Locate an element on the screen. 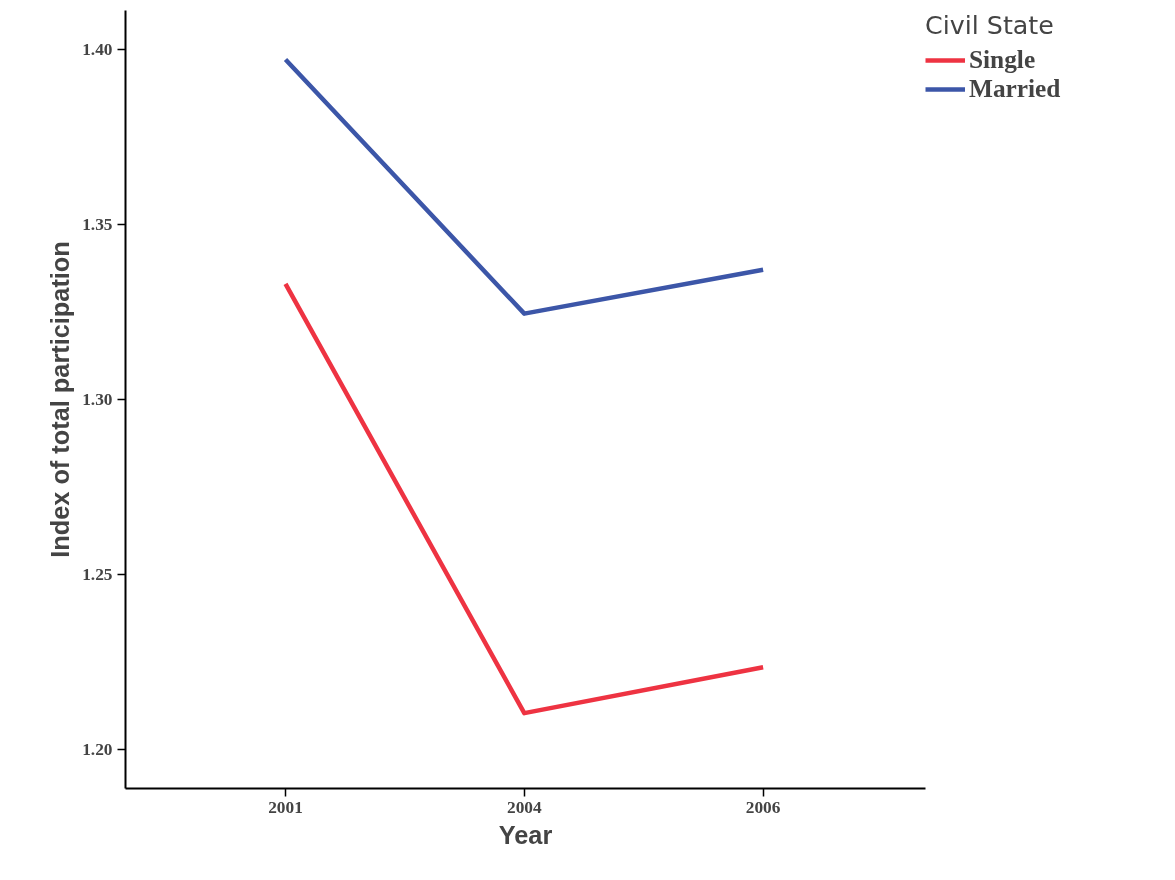  y-tick-label: 1.20 is located at coordinates (97, 750).